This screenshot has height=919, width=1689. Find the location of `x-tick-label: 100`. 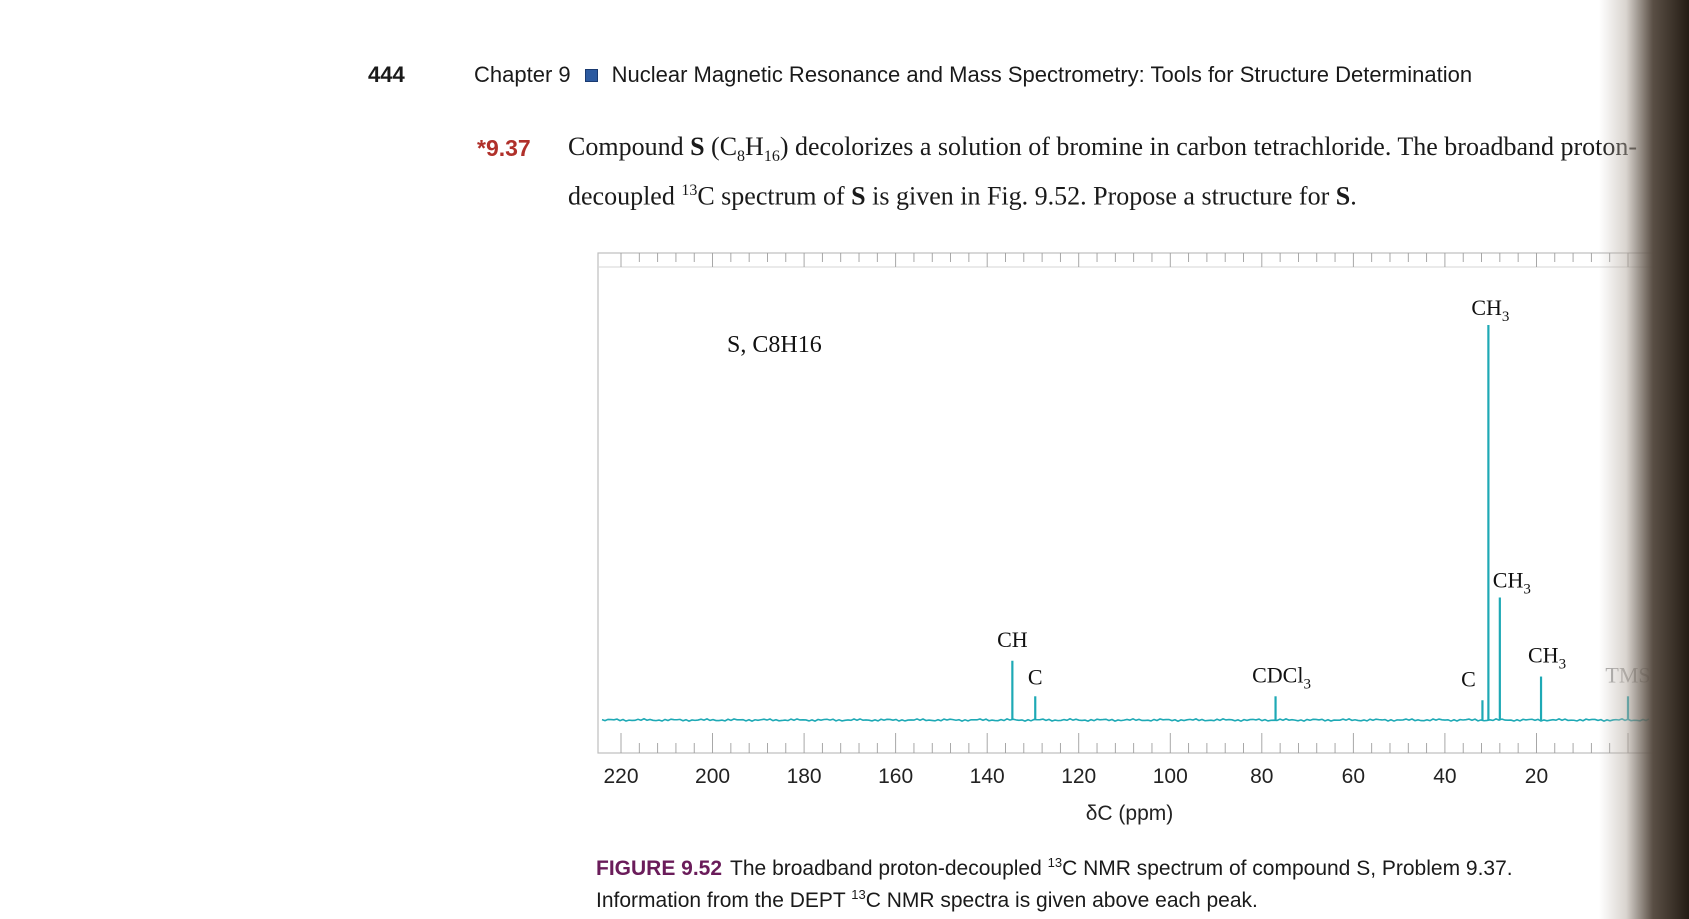

x-tick-label: 100 is located at coordinates (1170, 776).